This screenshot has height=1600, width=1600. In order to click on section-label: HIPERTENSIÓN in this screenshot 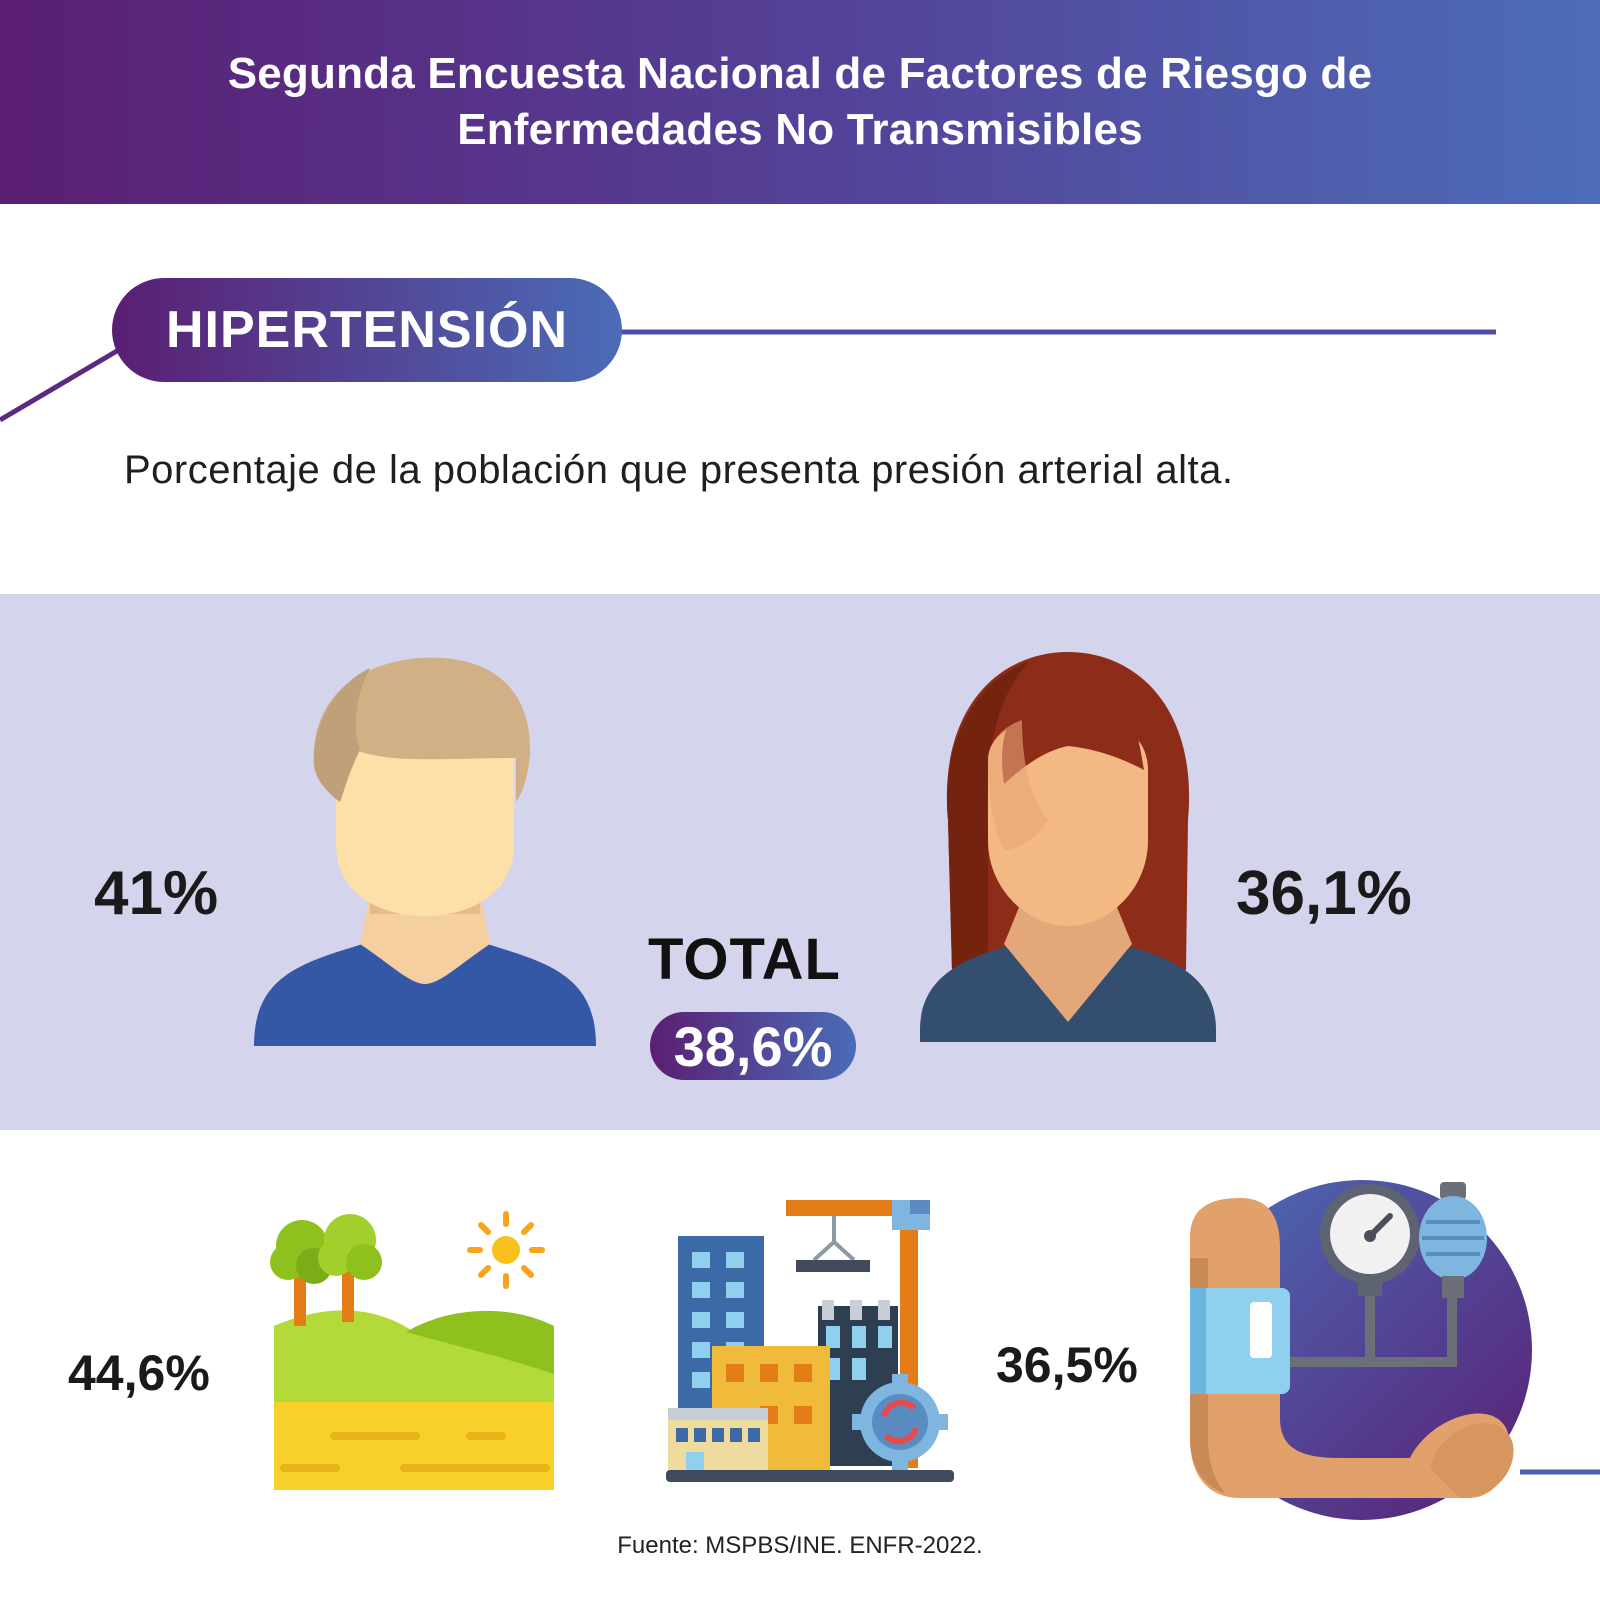, I will do `click(367, 330)`.